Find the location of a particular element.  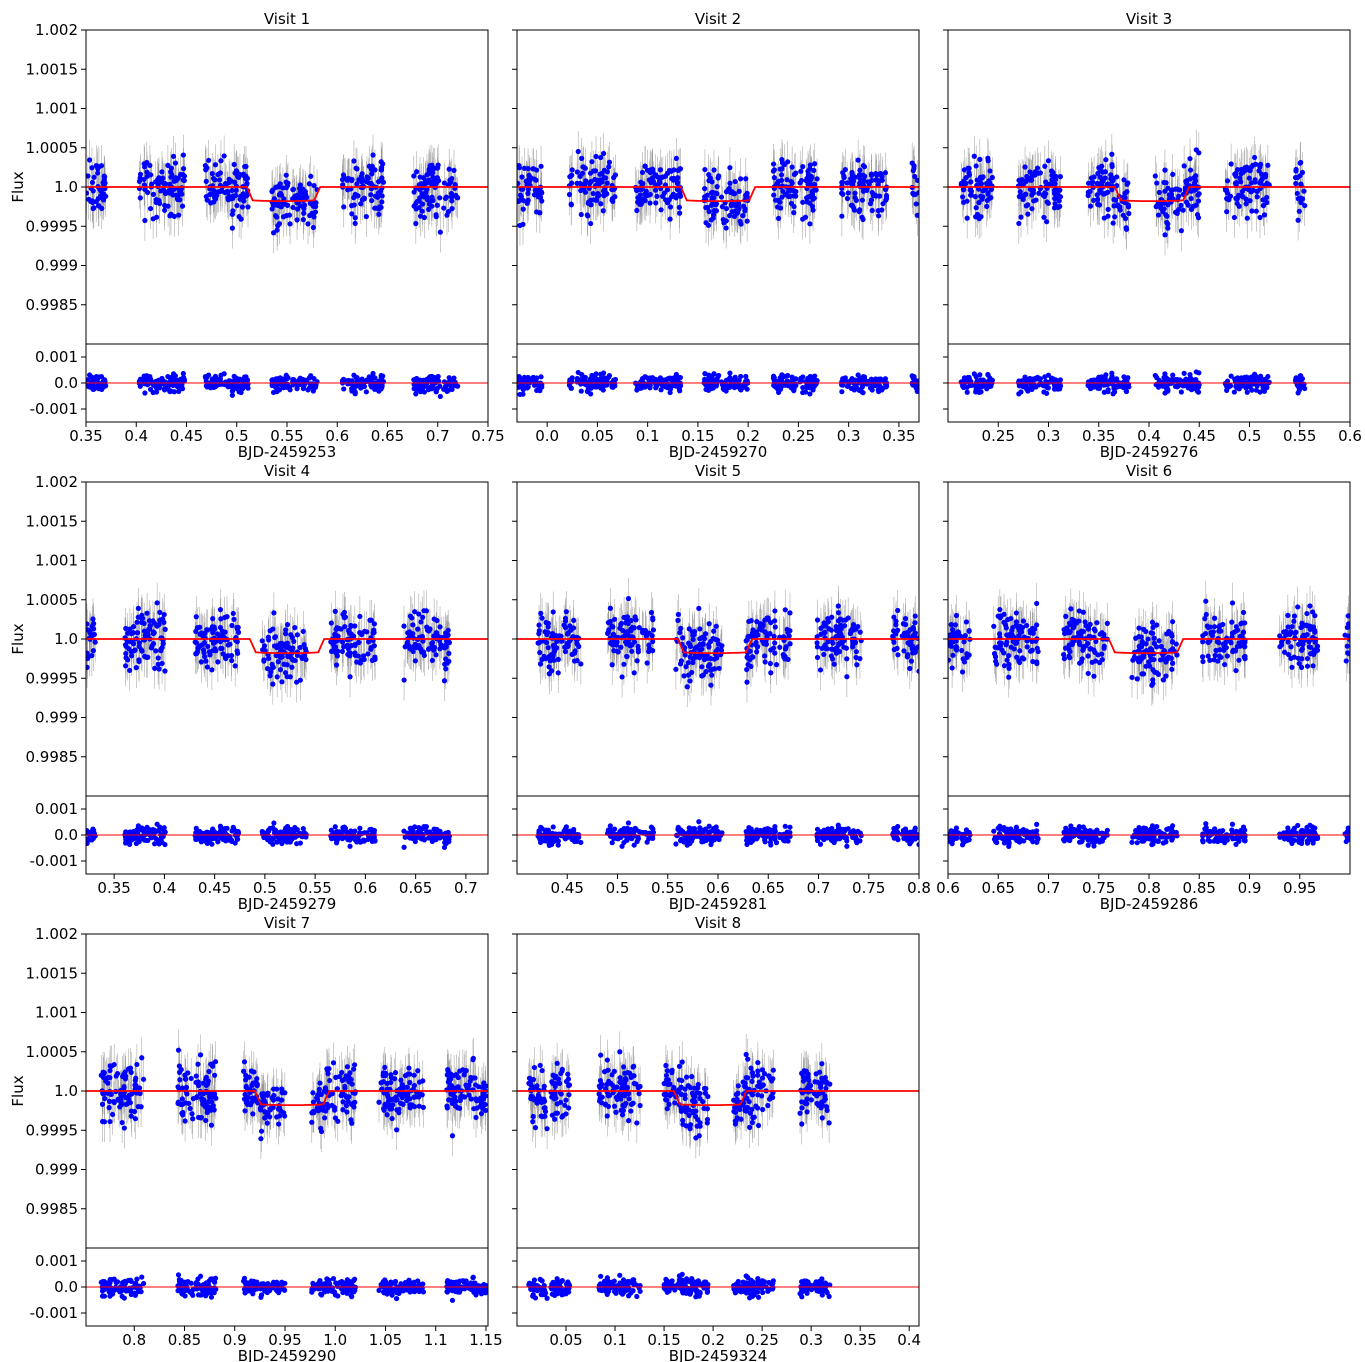

x-tick-label: 0.5 is located at coordinates (237, 436).